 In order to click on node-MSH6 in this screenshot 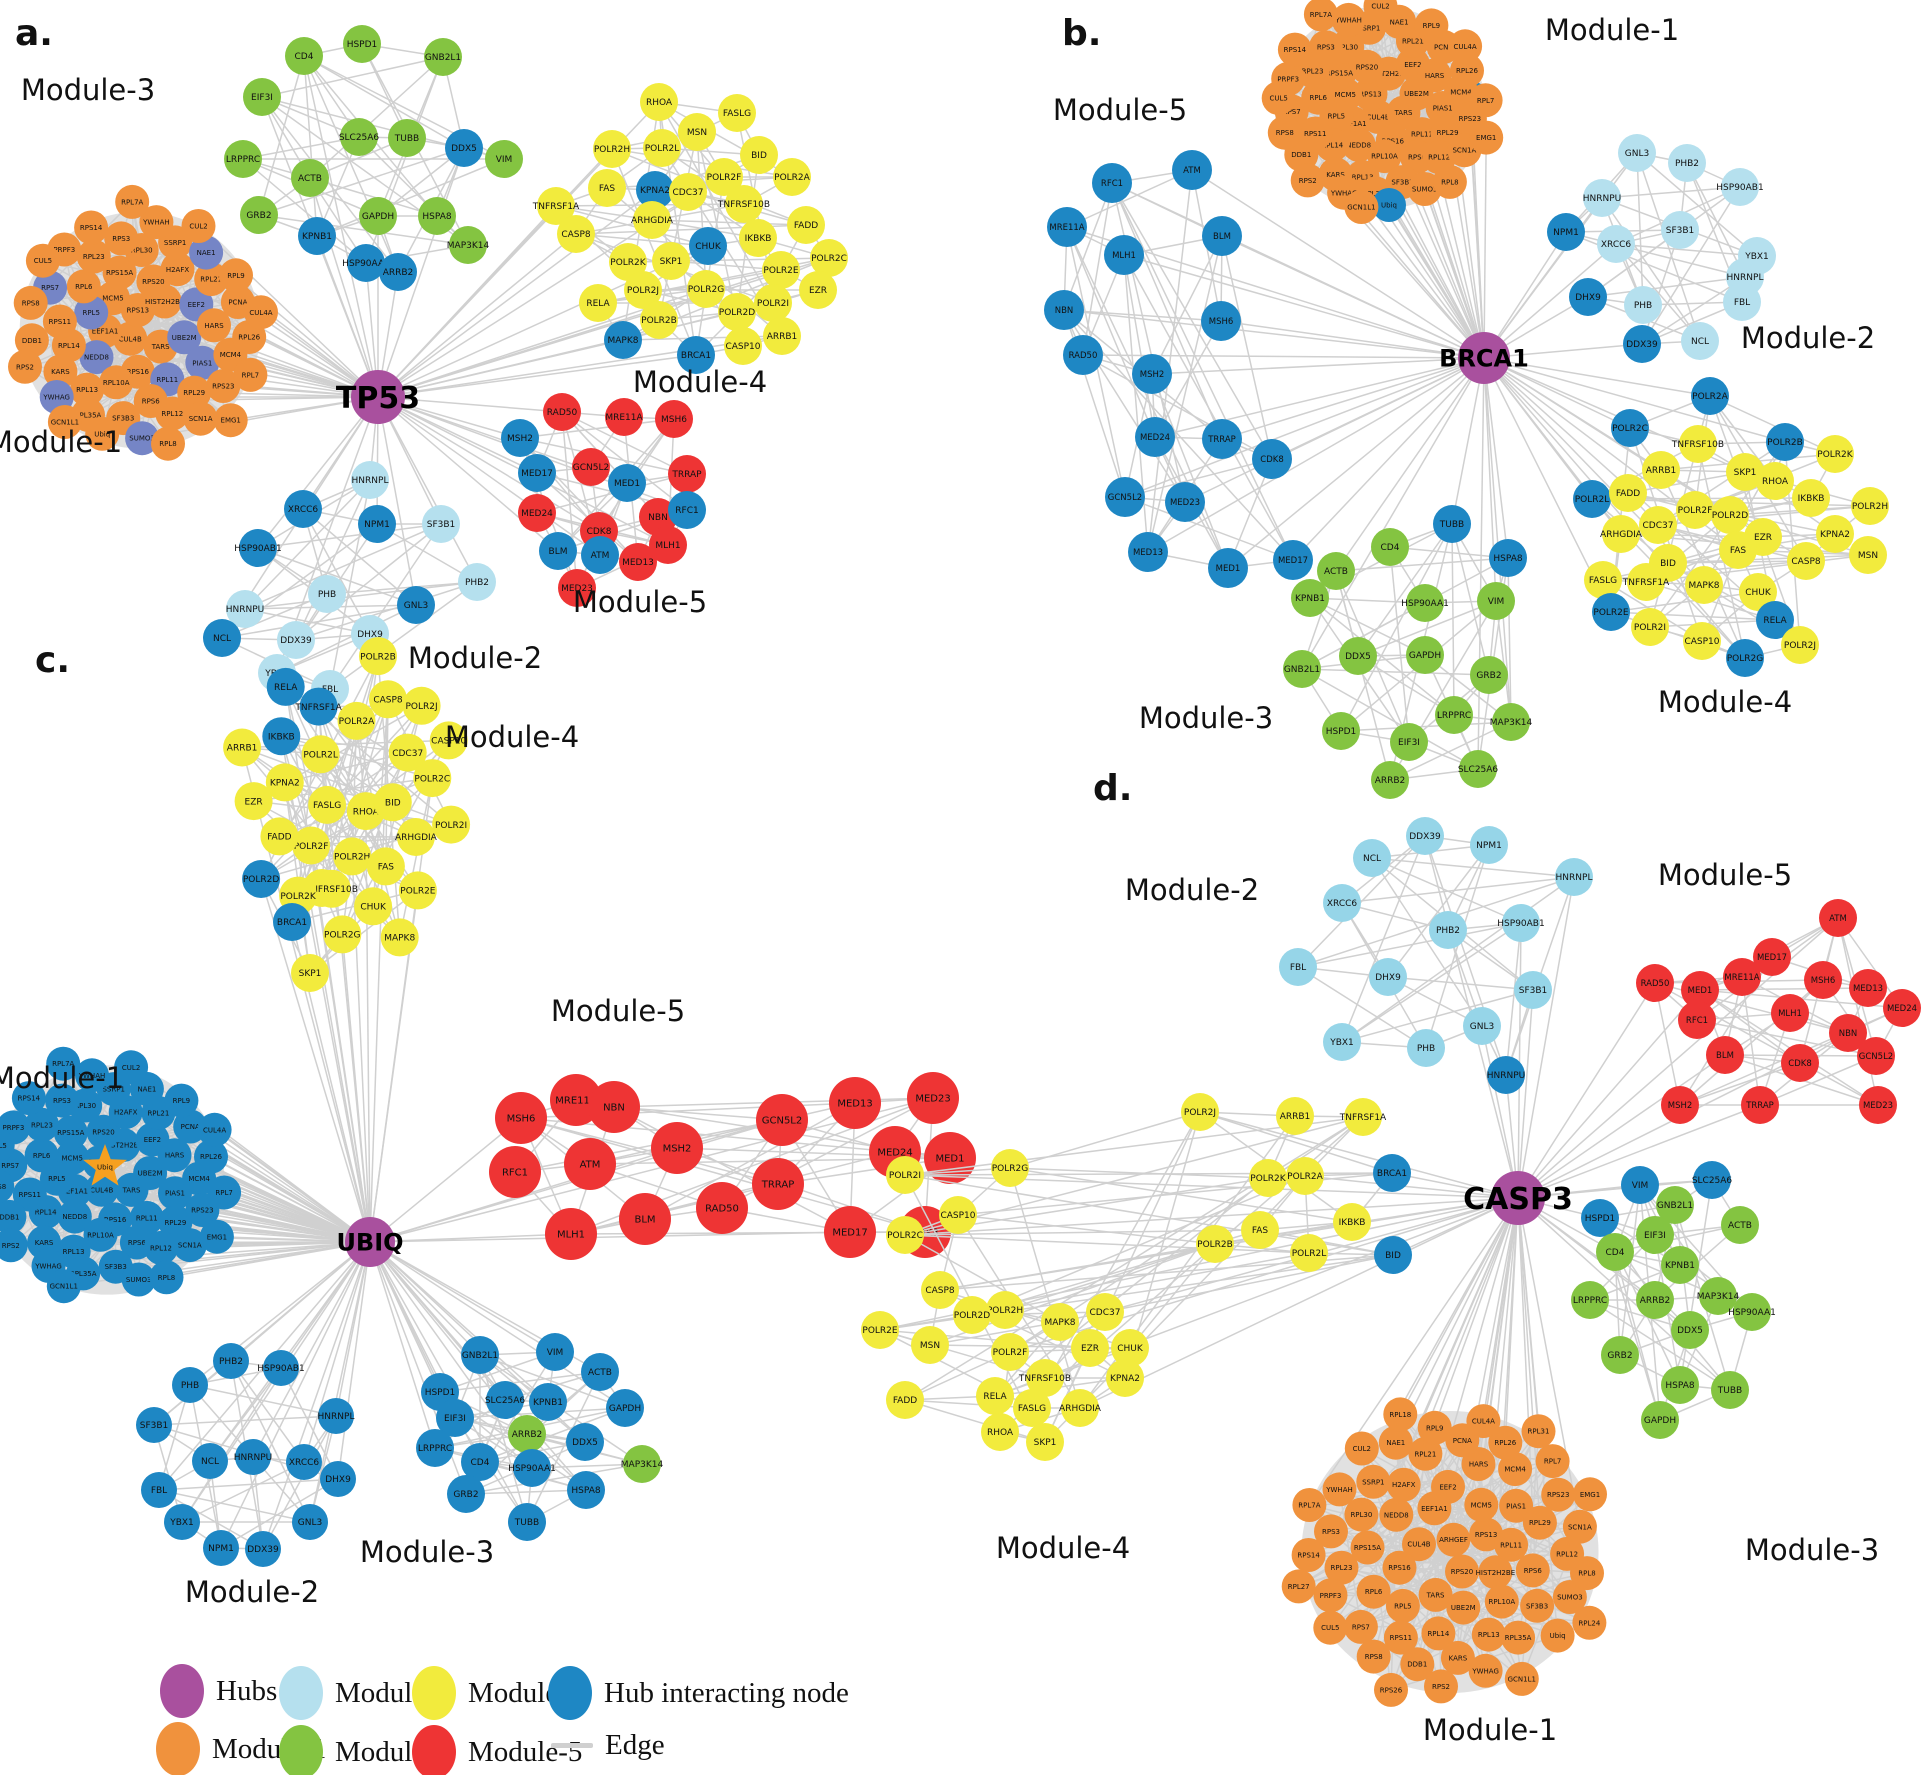, I will do `click(674, 419)`.